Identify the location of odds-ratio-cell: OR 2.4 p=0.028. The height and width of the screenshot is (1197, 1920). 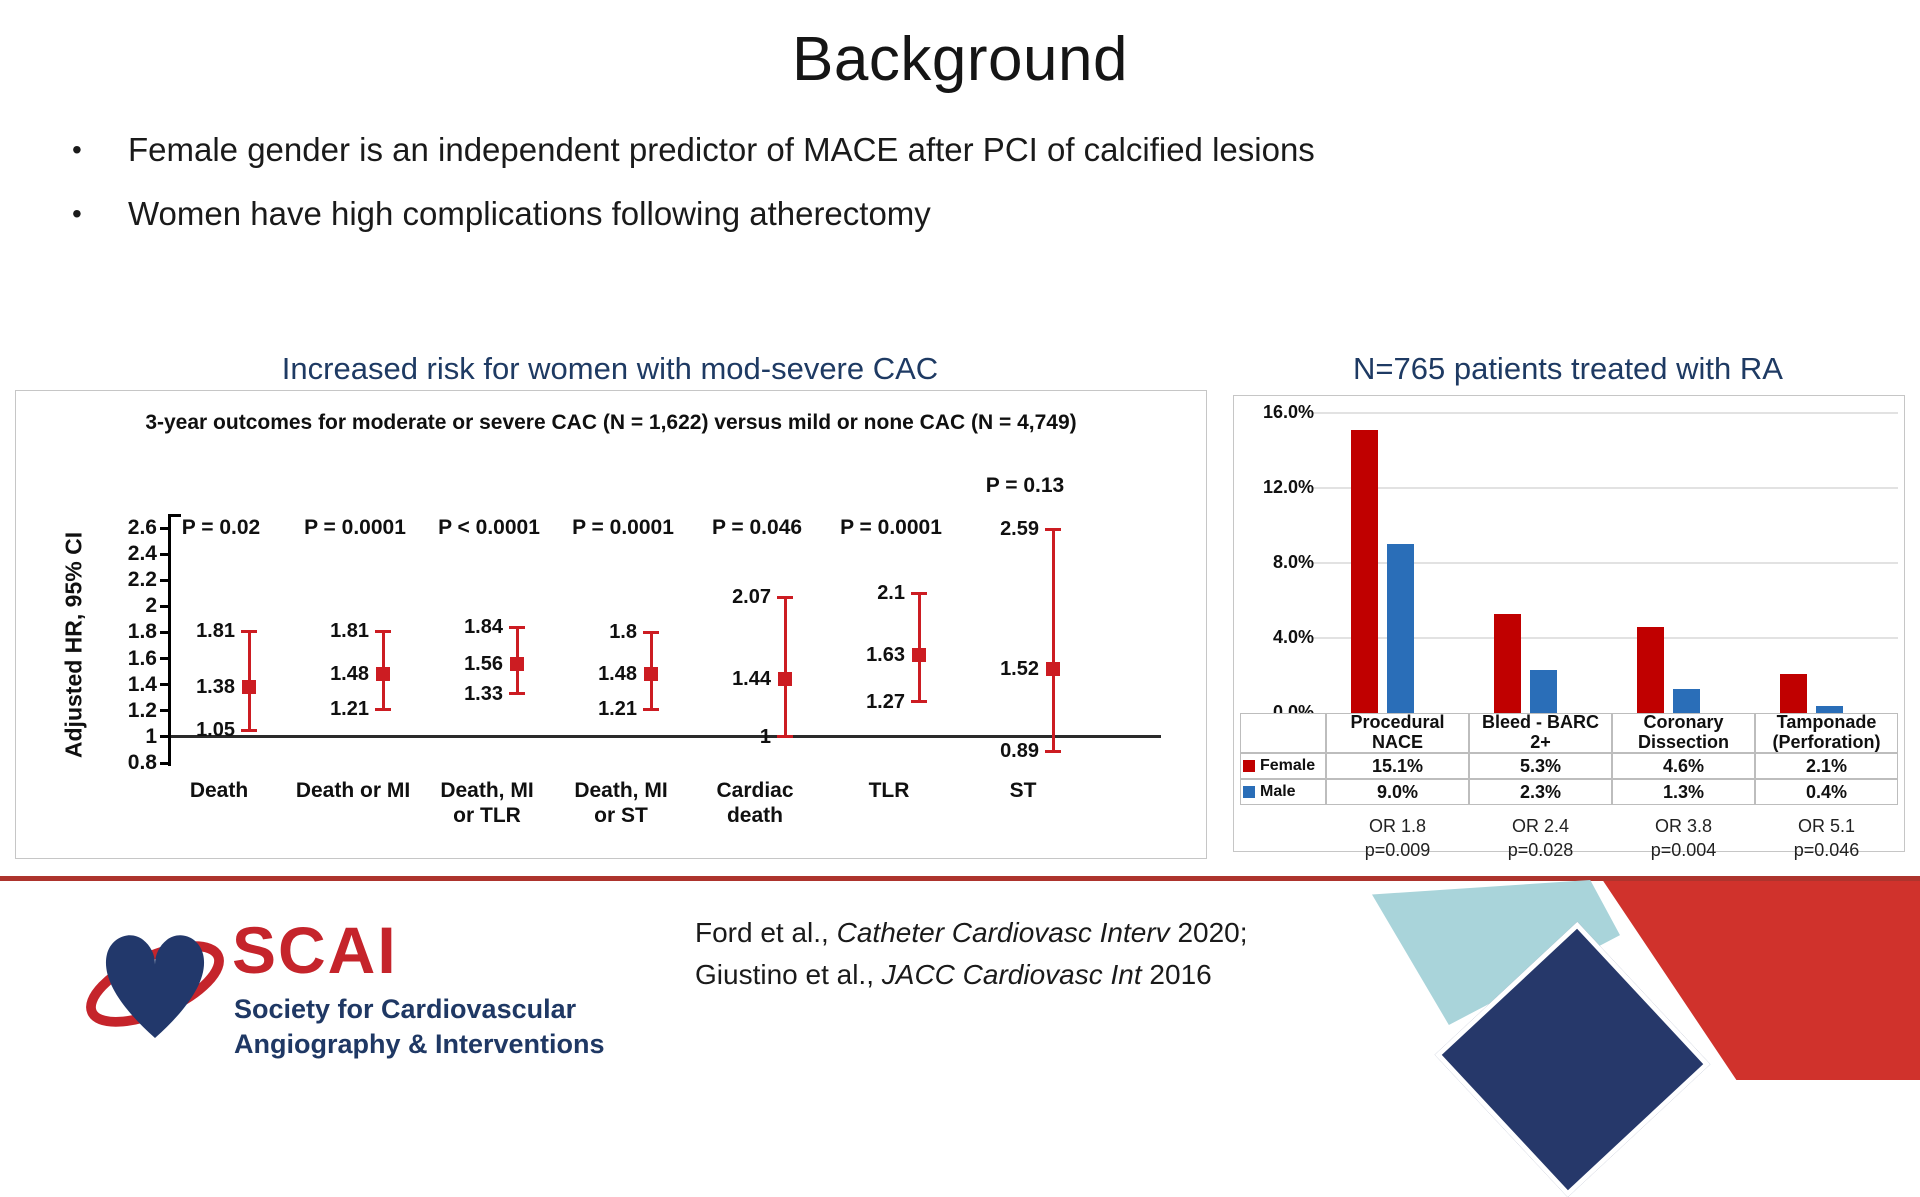
(1540, 838).